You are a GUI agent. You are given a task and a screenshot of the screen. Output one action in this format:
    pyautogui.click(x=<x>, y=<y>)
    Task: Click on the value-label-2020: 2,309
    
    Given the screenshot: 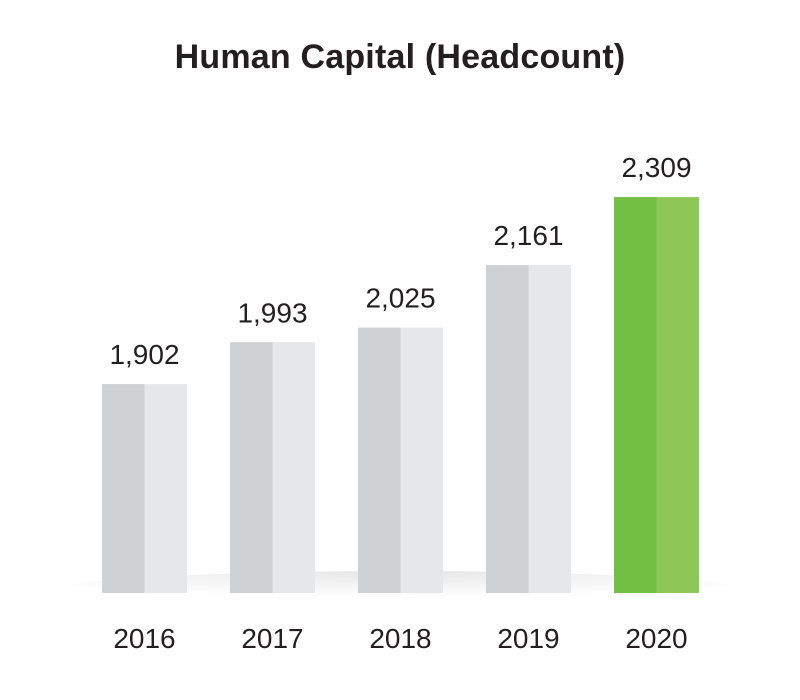 What is the action you would take?
    pyautogui.click(x=656, y=167)
    